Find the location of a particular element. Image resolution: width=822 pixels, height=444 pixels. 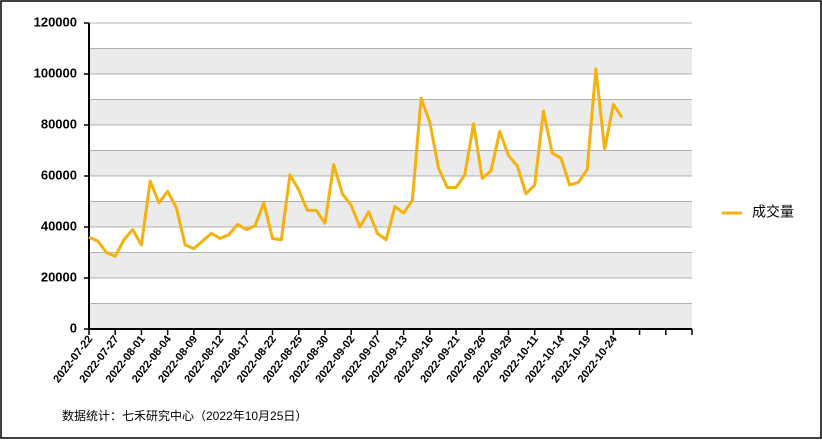

y-tick-label: 20000 is located at coordinates (59, 276).